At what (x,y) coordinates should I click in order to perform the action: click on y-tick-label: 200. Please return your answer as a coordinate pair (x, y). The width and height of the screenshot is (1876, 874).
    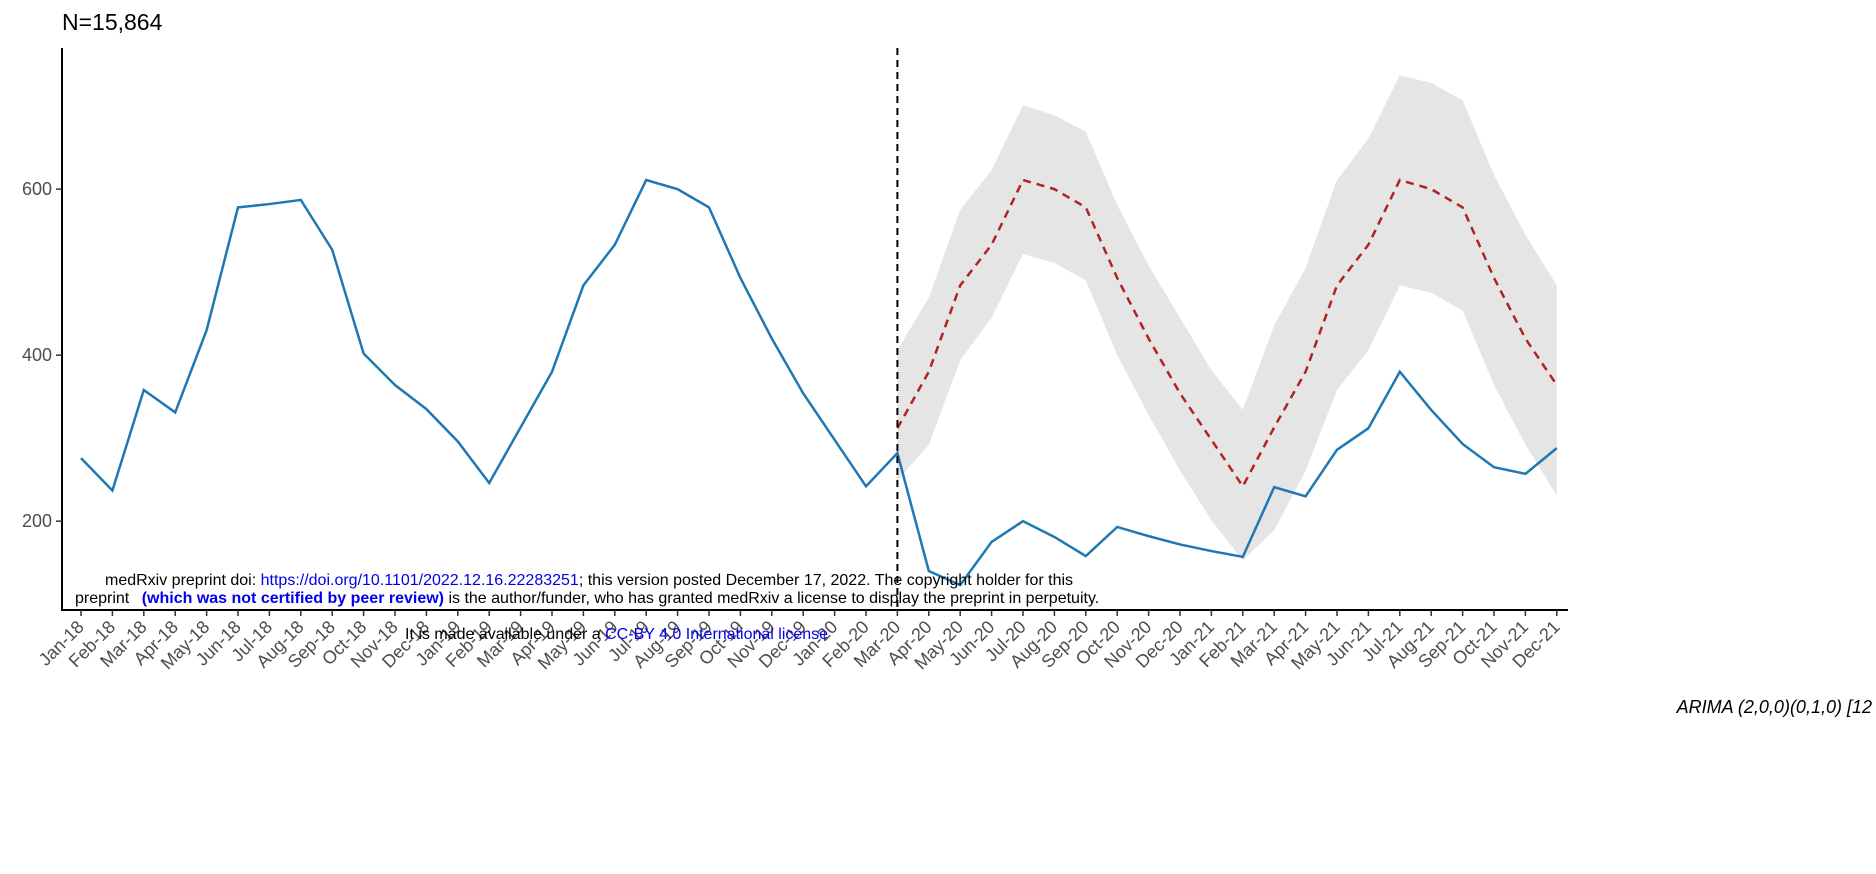
    Looking at the image, I should click on (37, 521).